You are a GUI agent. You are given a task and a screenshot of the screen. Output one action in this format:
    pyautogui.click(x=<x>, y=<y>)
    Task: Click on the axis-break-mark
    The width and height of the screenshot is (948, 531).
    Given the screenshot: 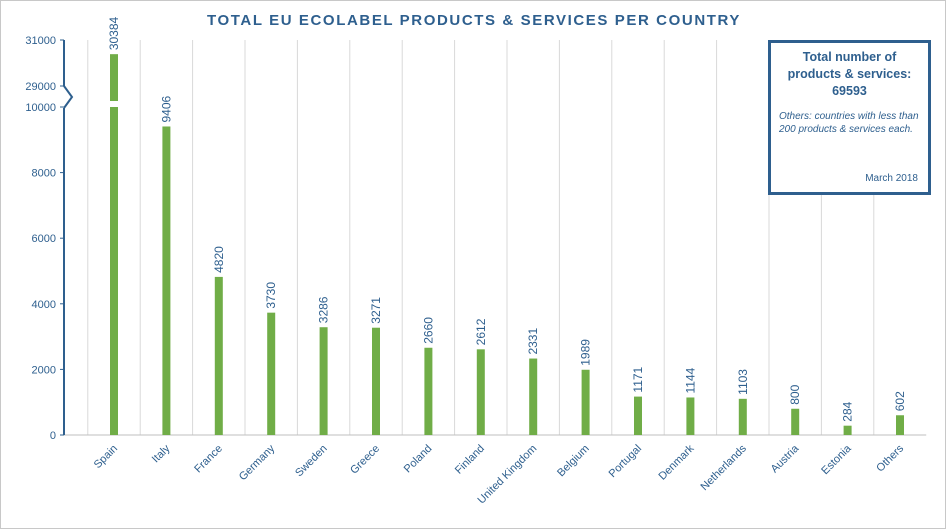 What is the action you would take?
    pyautogui.click(x=68, y=97)
    